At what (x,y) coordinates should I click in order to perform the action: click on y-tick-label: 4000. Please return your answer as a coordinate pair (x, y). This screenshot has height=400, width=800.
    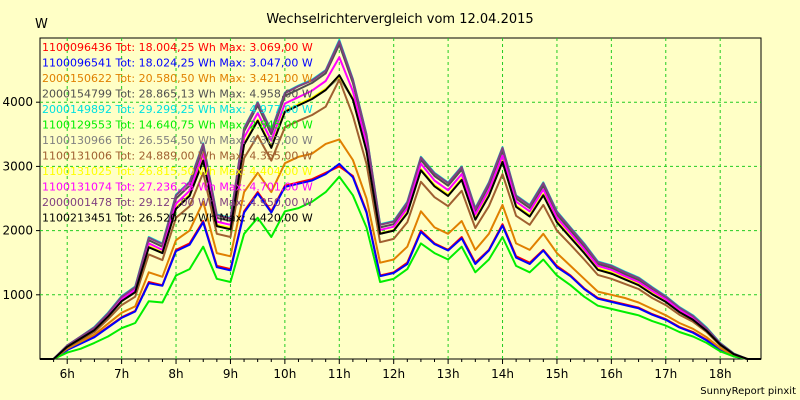
    Looking at the image, I should click on (17, 102).